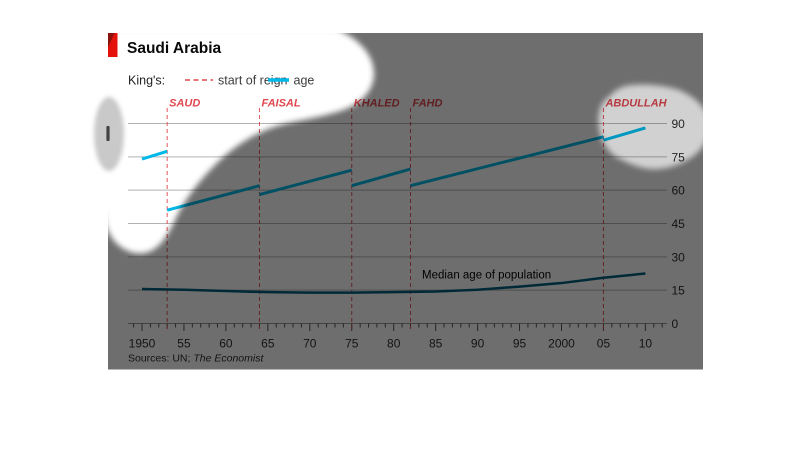 The width and height of the screenshot is (810, 464). Describe the element at coordinates (650, 127) in the screenshot. I see `light-paint-blob` at that location.